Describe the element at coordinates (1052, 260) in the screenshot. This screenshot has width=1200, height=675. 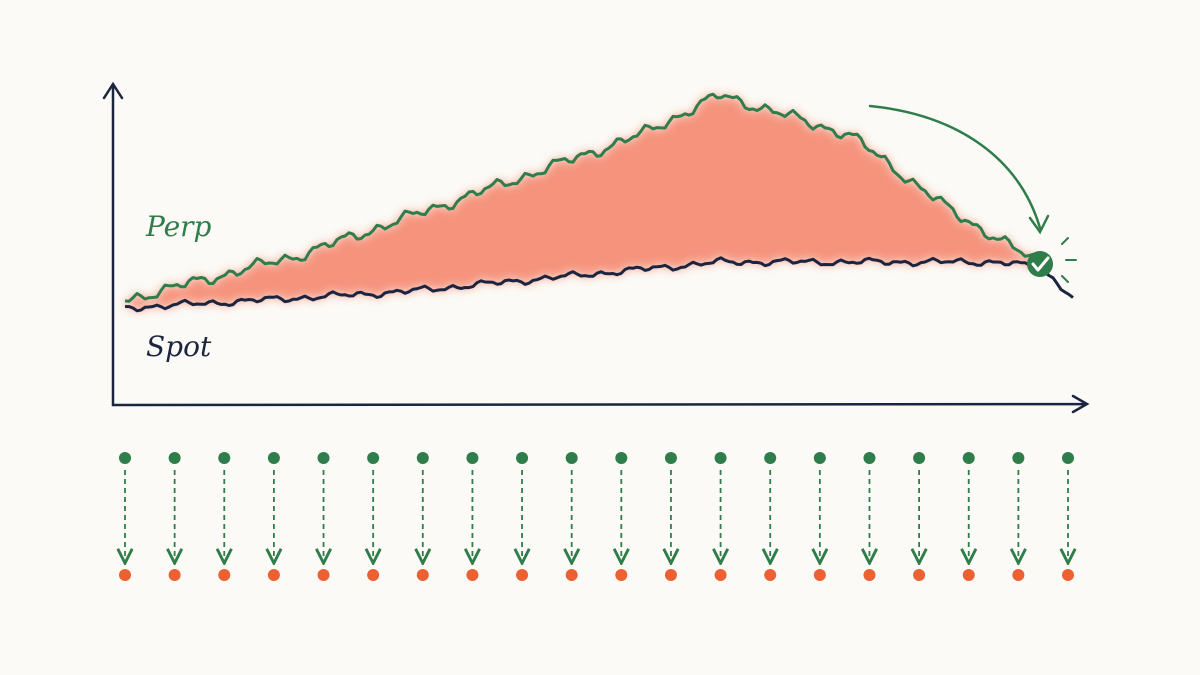
I see `check-badge` at that location.